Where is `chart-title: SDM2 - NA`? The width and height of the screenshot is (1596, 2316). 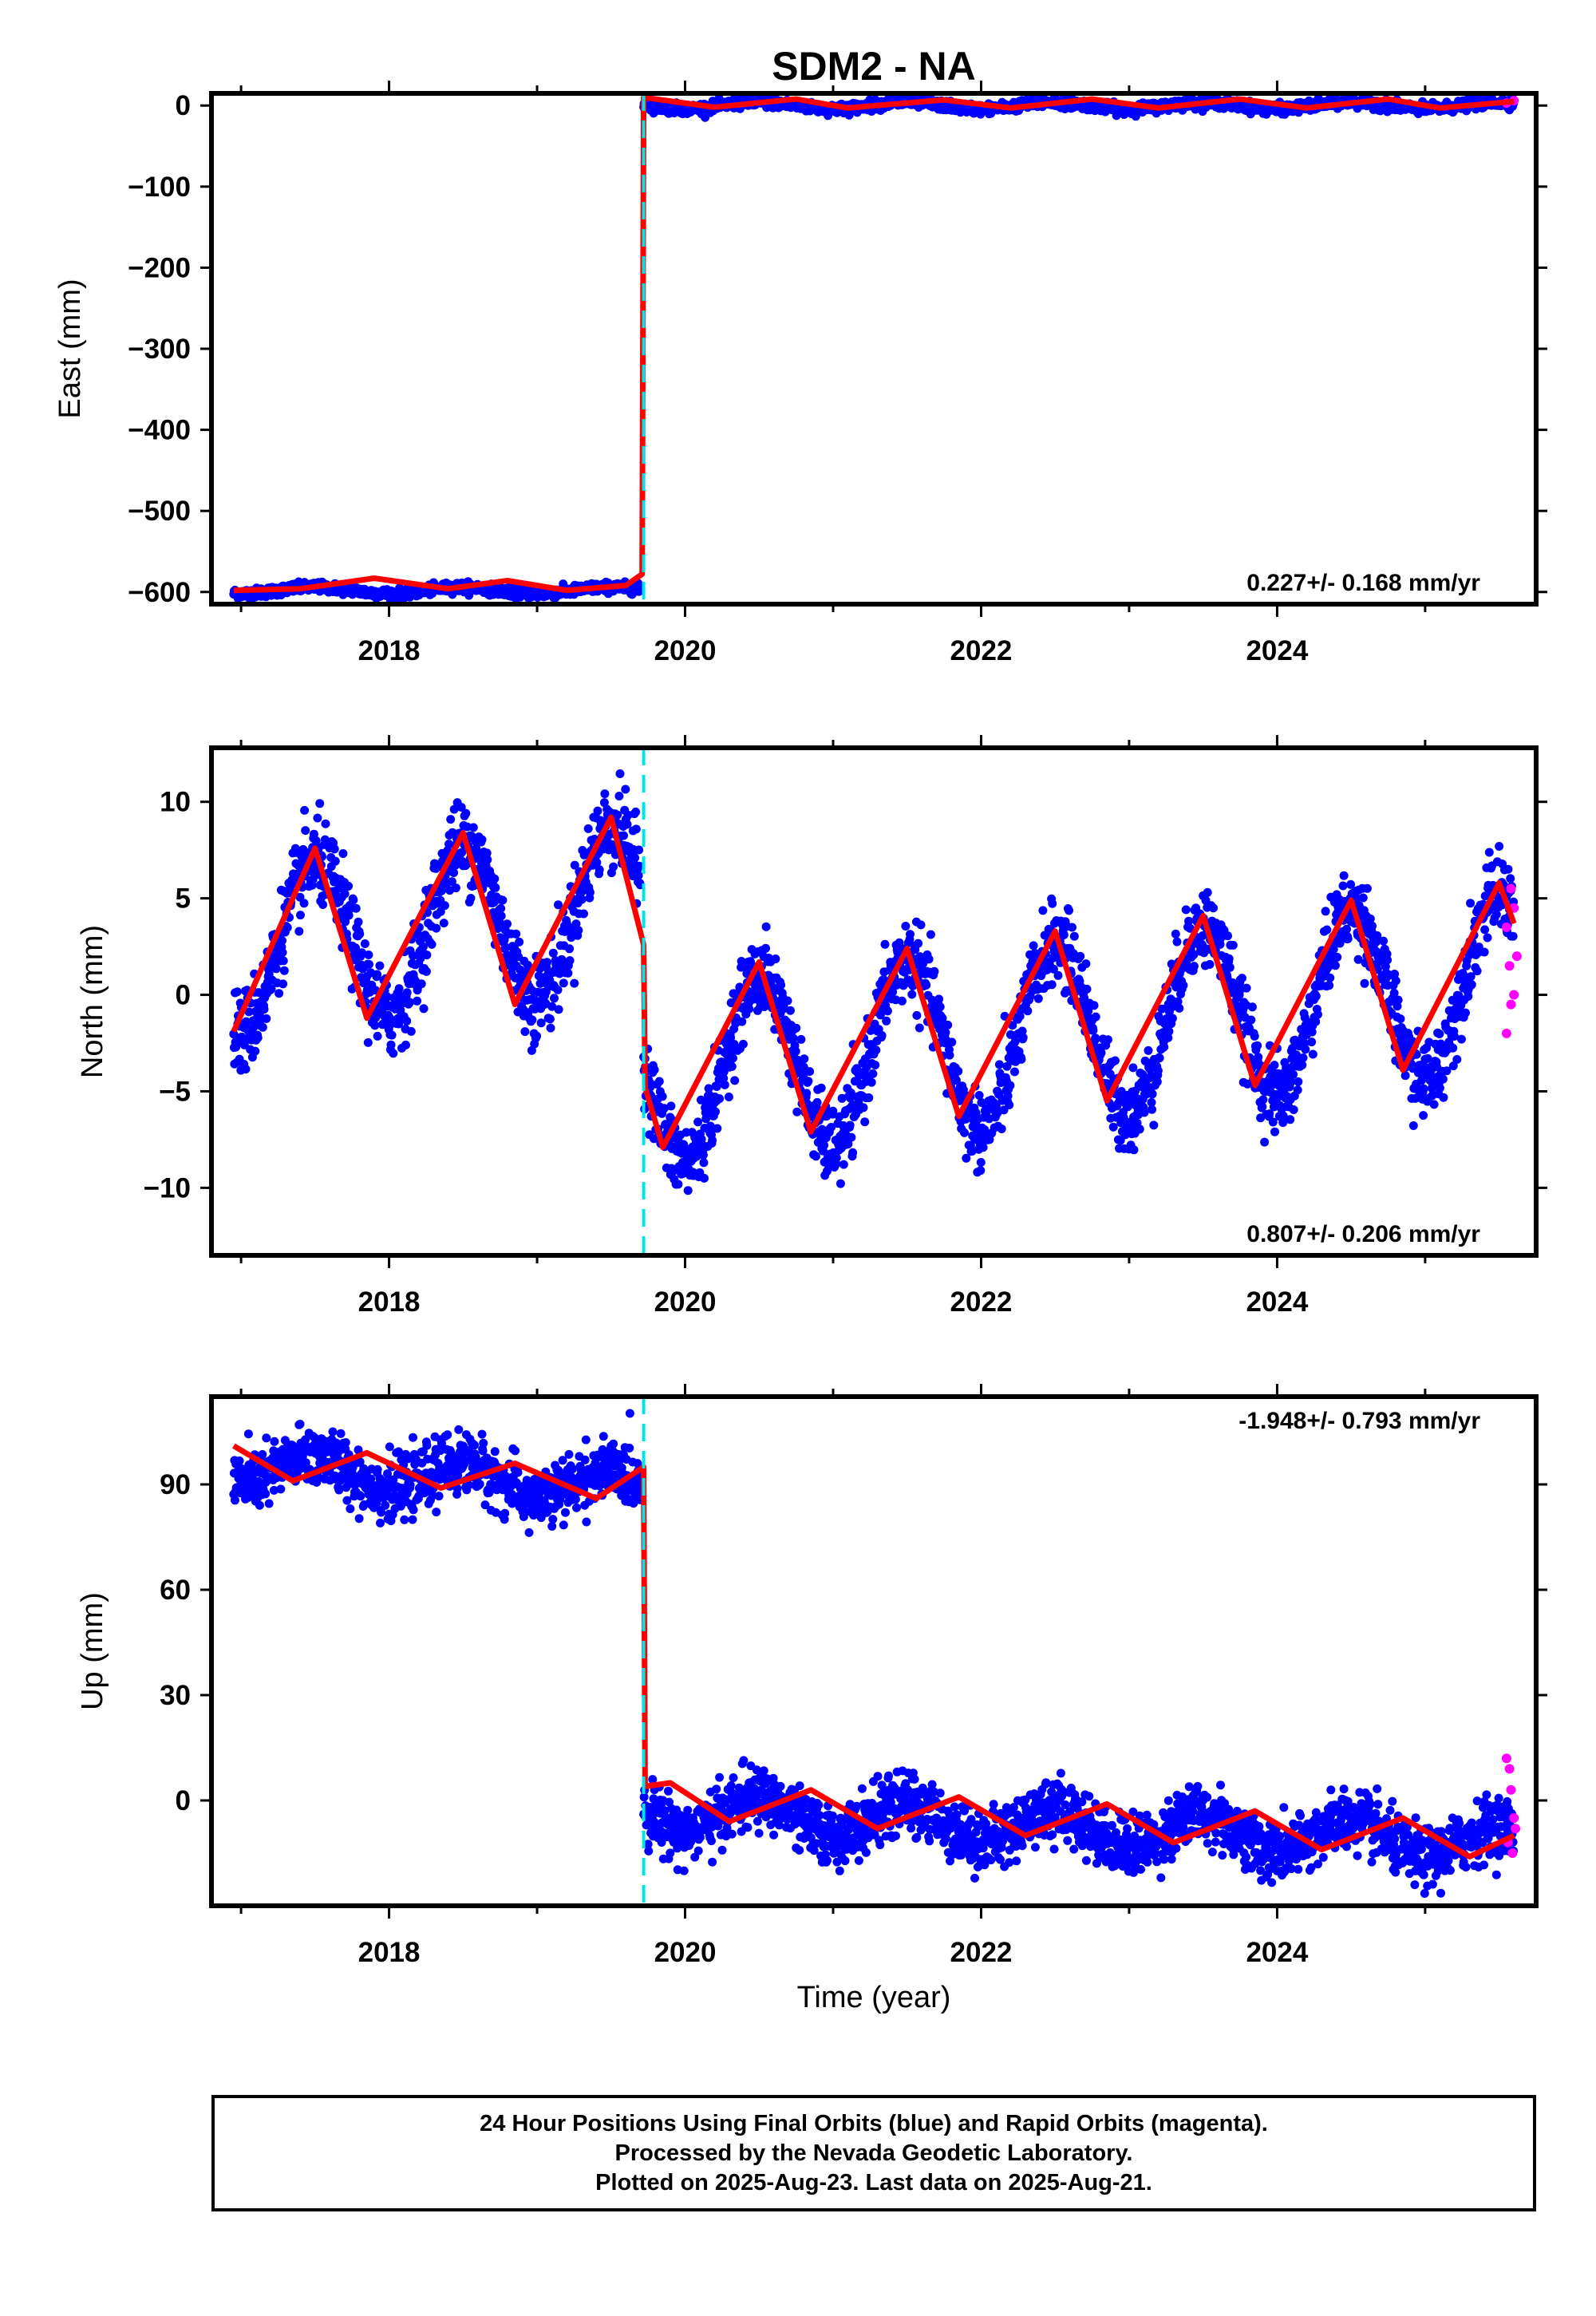 chart-title: SDM2 - NA is located at coordinates (874, 66).